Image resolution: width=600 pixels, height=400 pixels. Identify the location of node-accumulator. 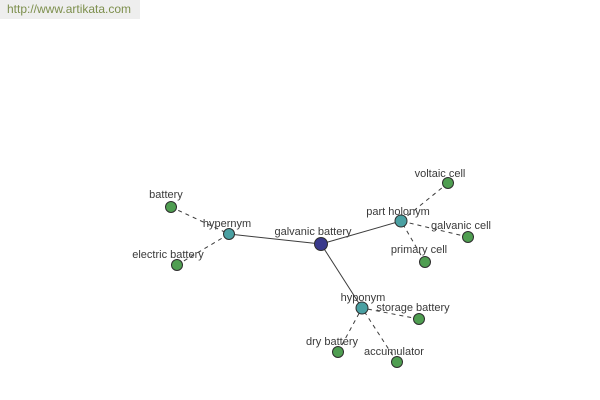
(397, 362).